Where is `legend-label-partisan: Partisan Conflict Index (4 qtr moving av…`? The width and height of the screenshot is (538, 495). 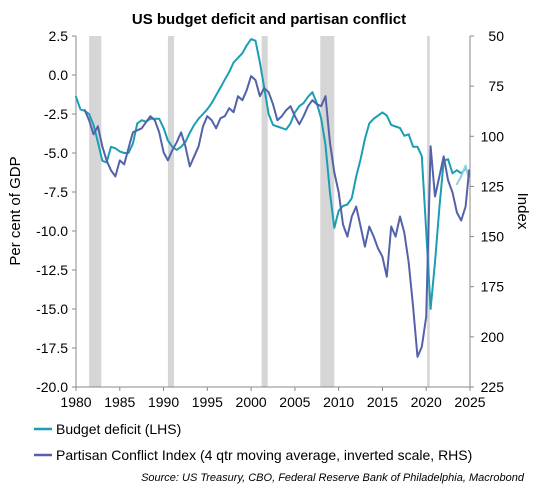 legend-label-partisan: Partisan Conflict Index (4 qtr moving av… is located at coordinates (264, 455).